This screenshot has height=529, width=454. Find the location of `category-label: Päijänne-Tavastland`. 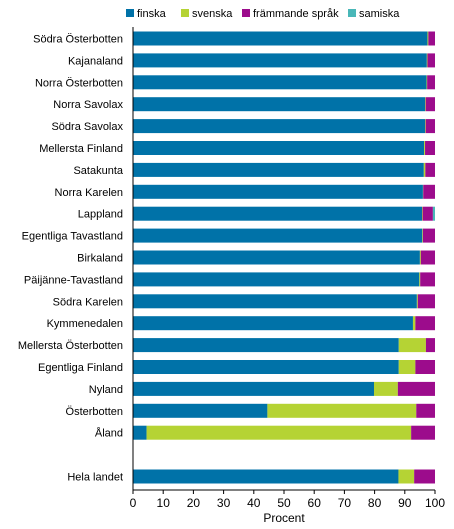

category-label: Päijänne-Tavastland is located at coordinates (73, 280).